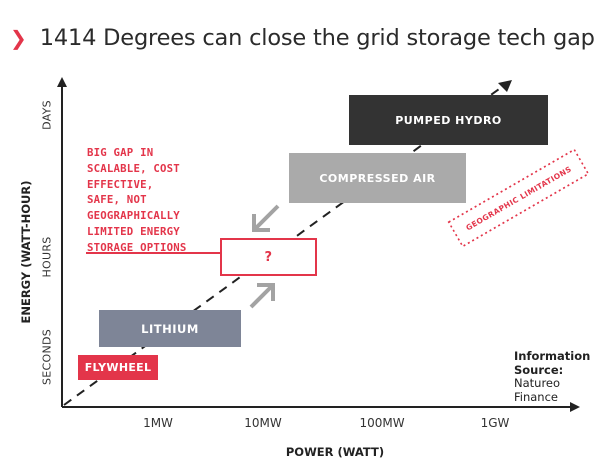 This screenshot has width=602, height=465. Describe the element at coordinates (18, 38) in the screenshot. I see `chevron-right-icon: ❯` at that location.